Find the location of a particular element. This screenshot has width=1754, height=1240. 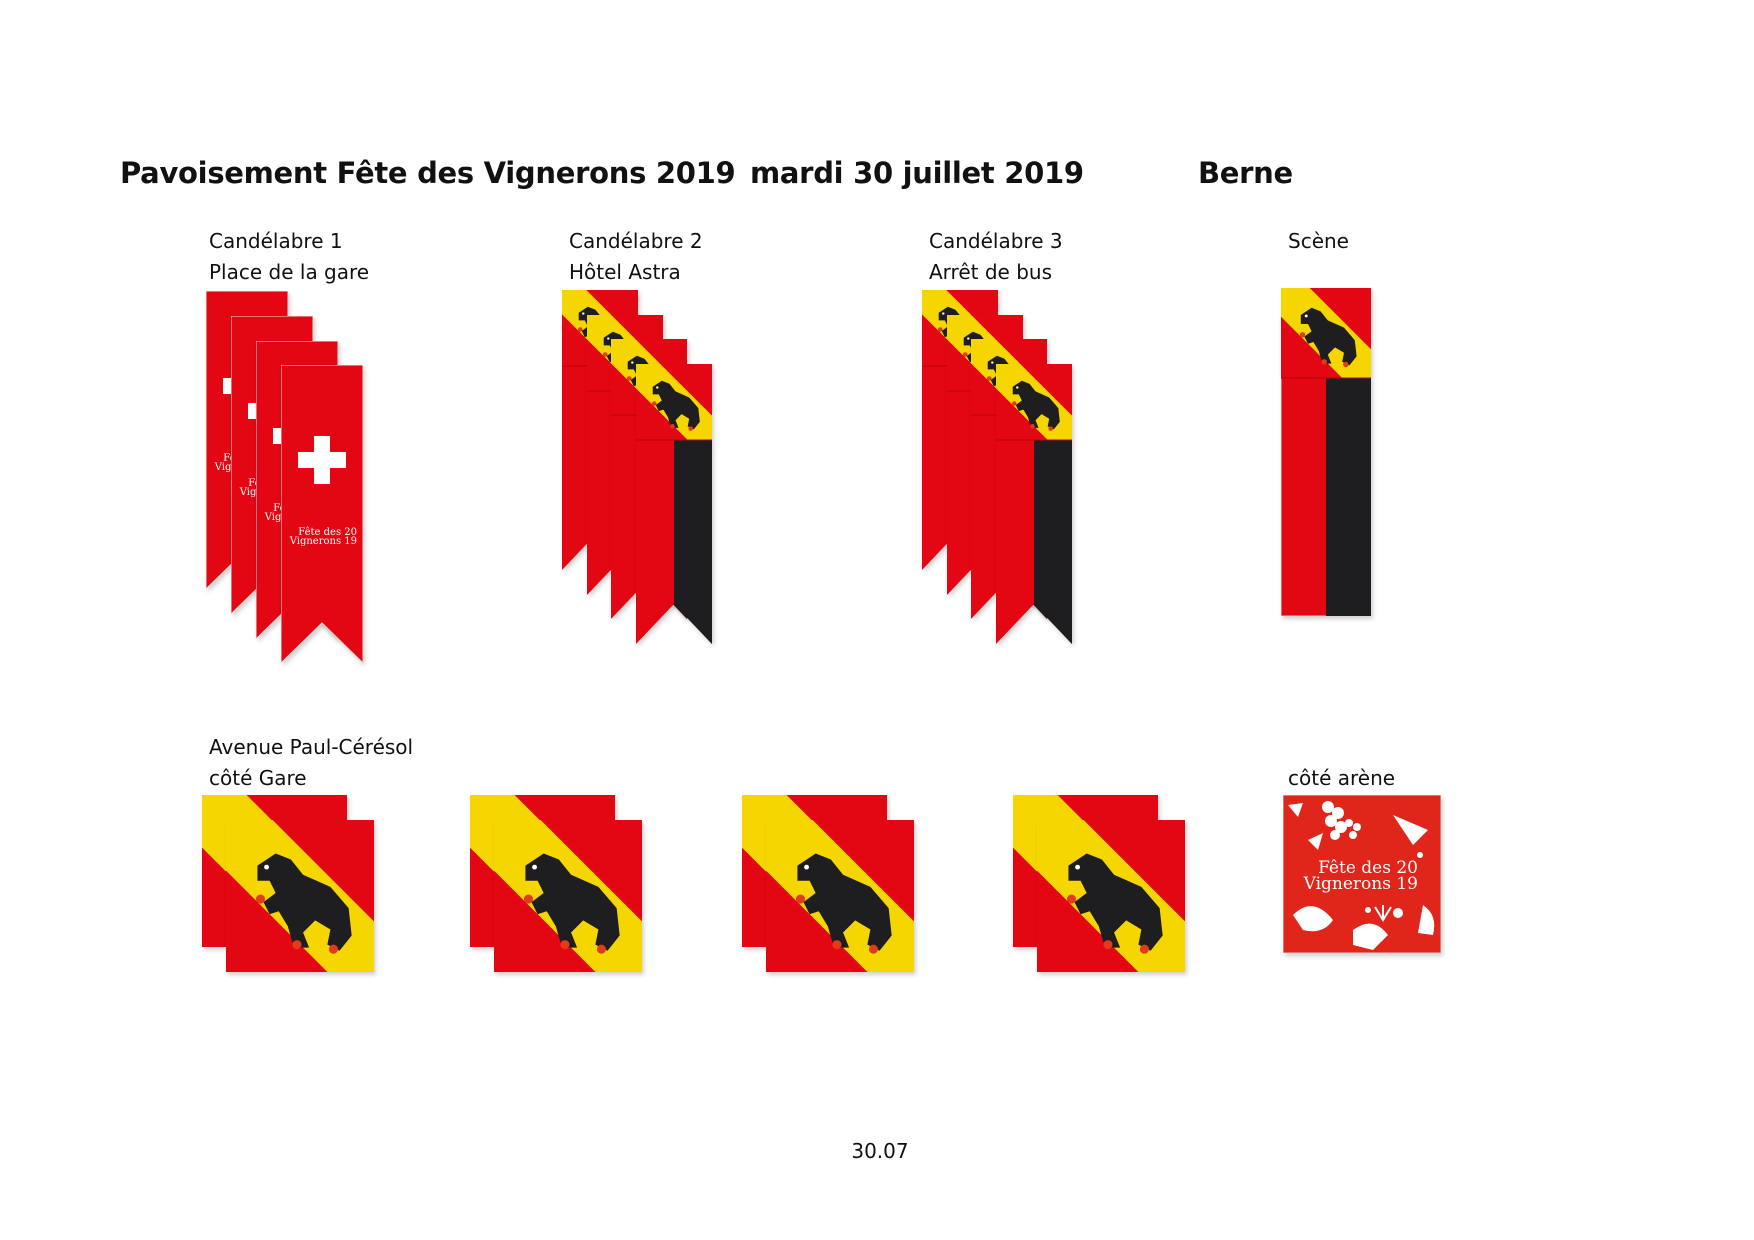

vine-decoration-icon is located at coordinates (1361, 875).